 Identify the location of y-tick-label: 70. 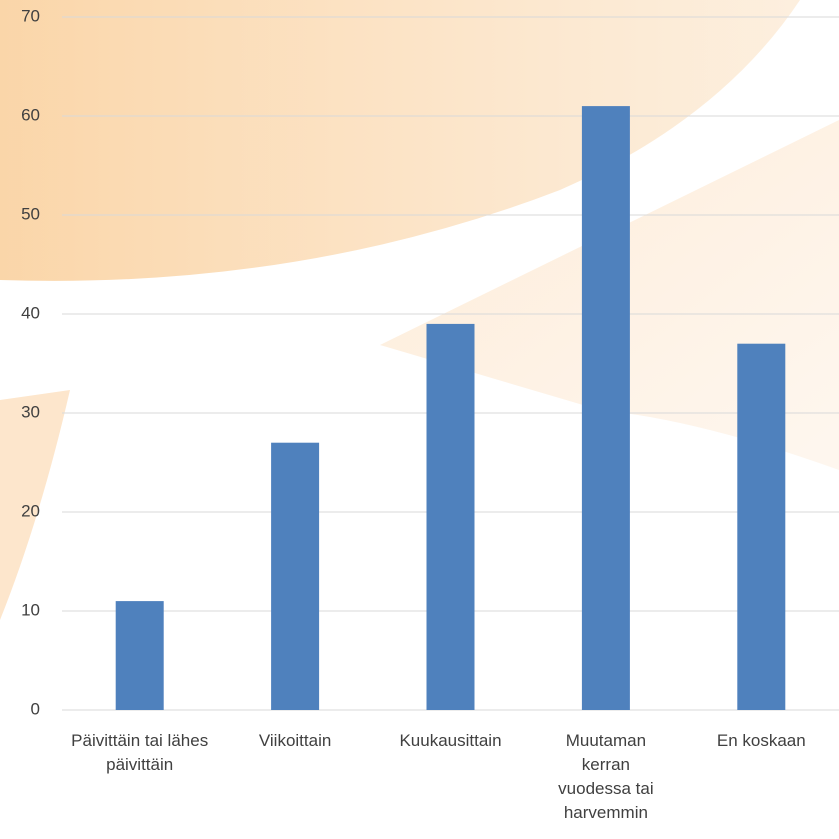
(30, 15).